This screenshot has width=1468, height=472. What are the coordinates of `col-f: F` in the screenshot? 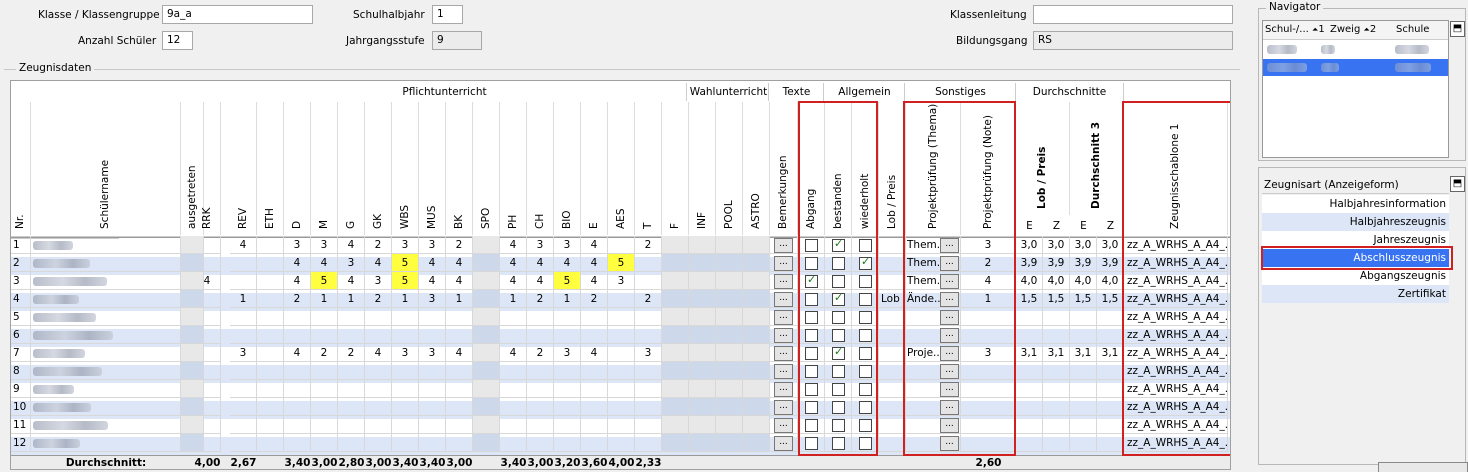 It's located at (675, 168).